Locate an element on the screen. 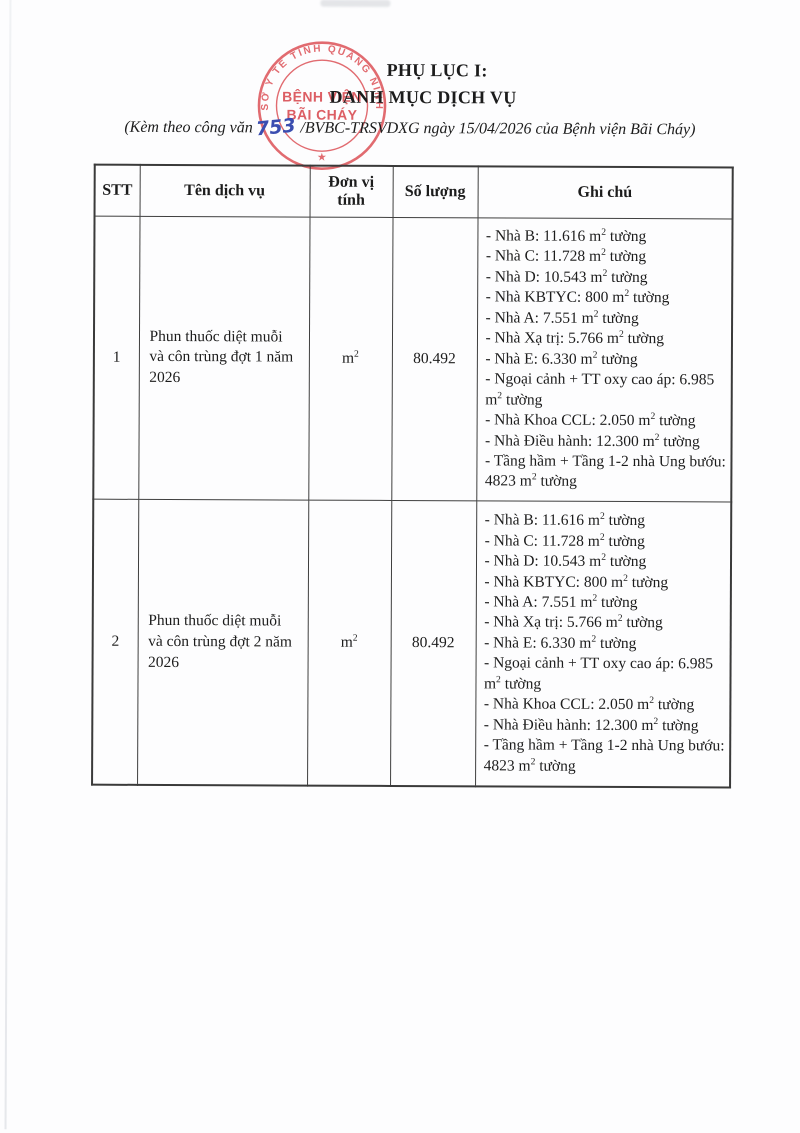  scan-edge-artifact is located at coordinates (8, 565).